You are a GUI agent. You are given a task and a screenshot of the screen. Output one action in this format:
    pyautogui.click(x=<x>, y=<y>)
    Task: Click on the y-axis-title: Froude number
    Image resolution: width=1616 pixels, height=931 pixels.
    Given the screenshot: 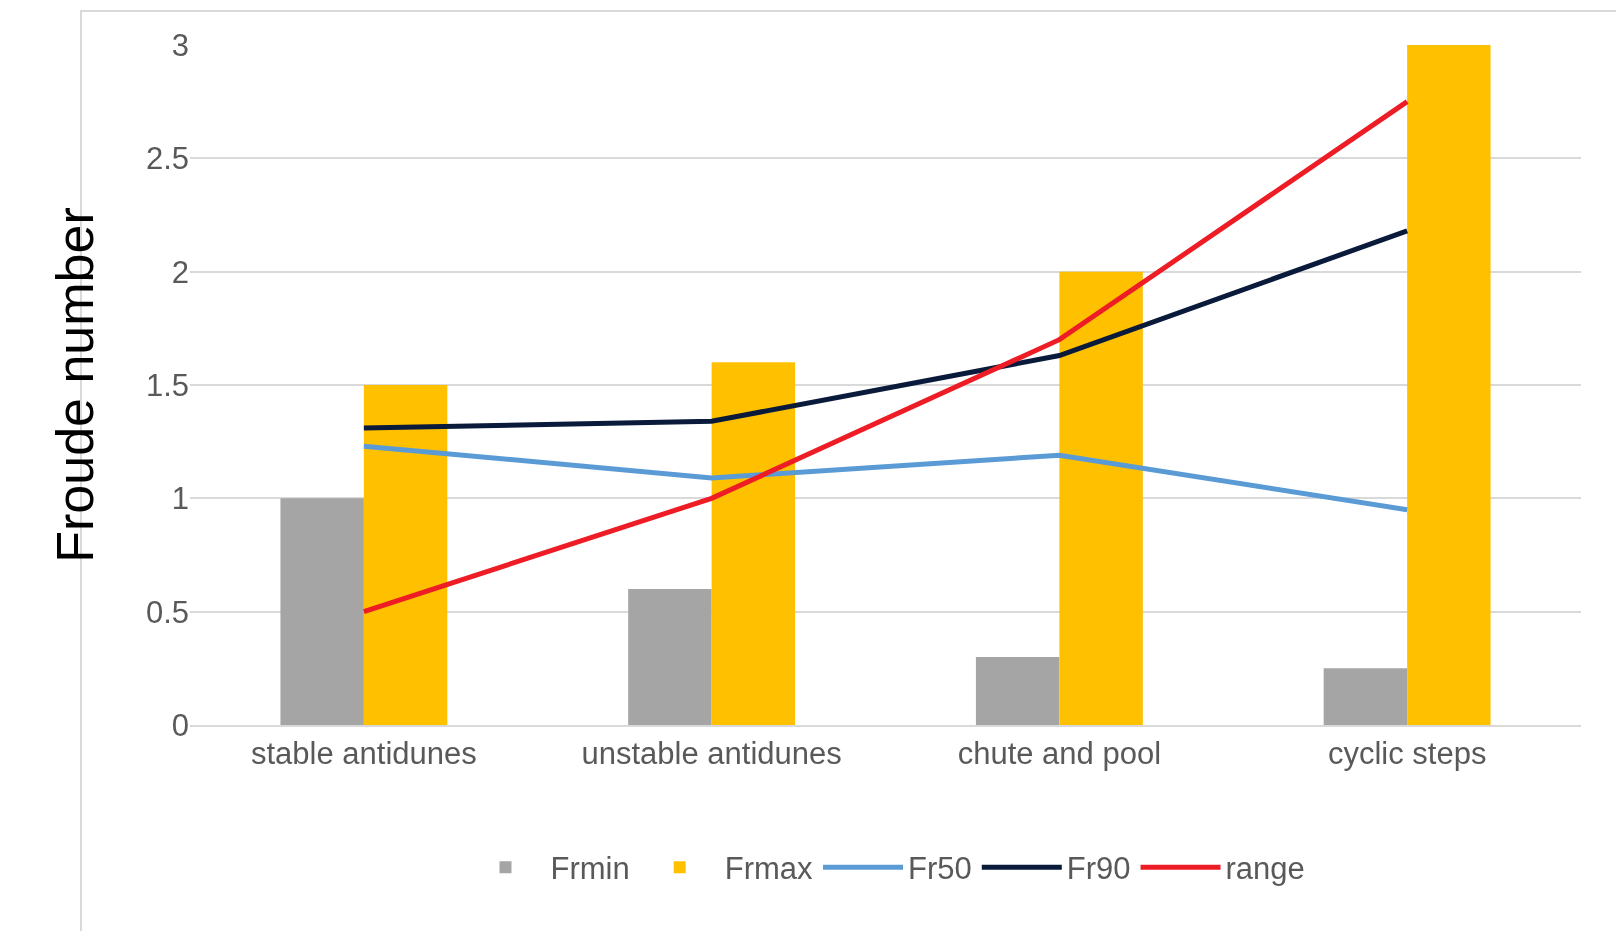 What is the action you would take?
    pyautogui.click(x=75, y=385)
    